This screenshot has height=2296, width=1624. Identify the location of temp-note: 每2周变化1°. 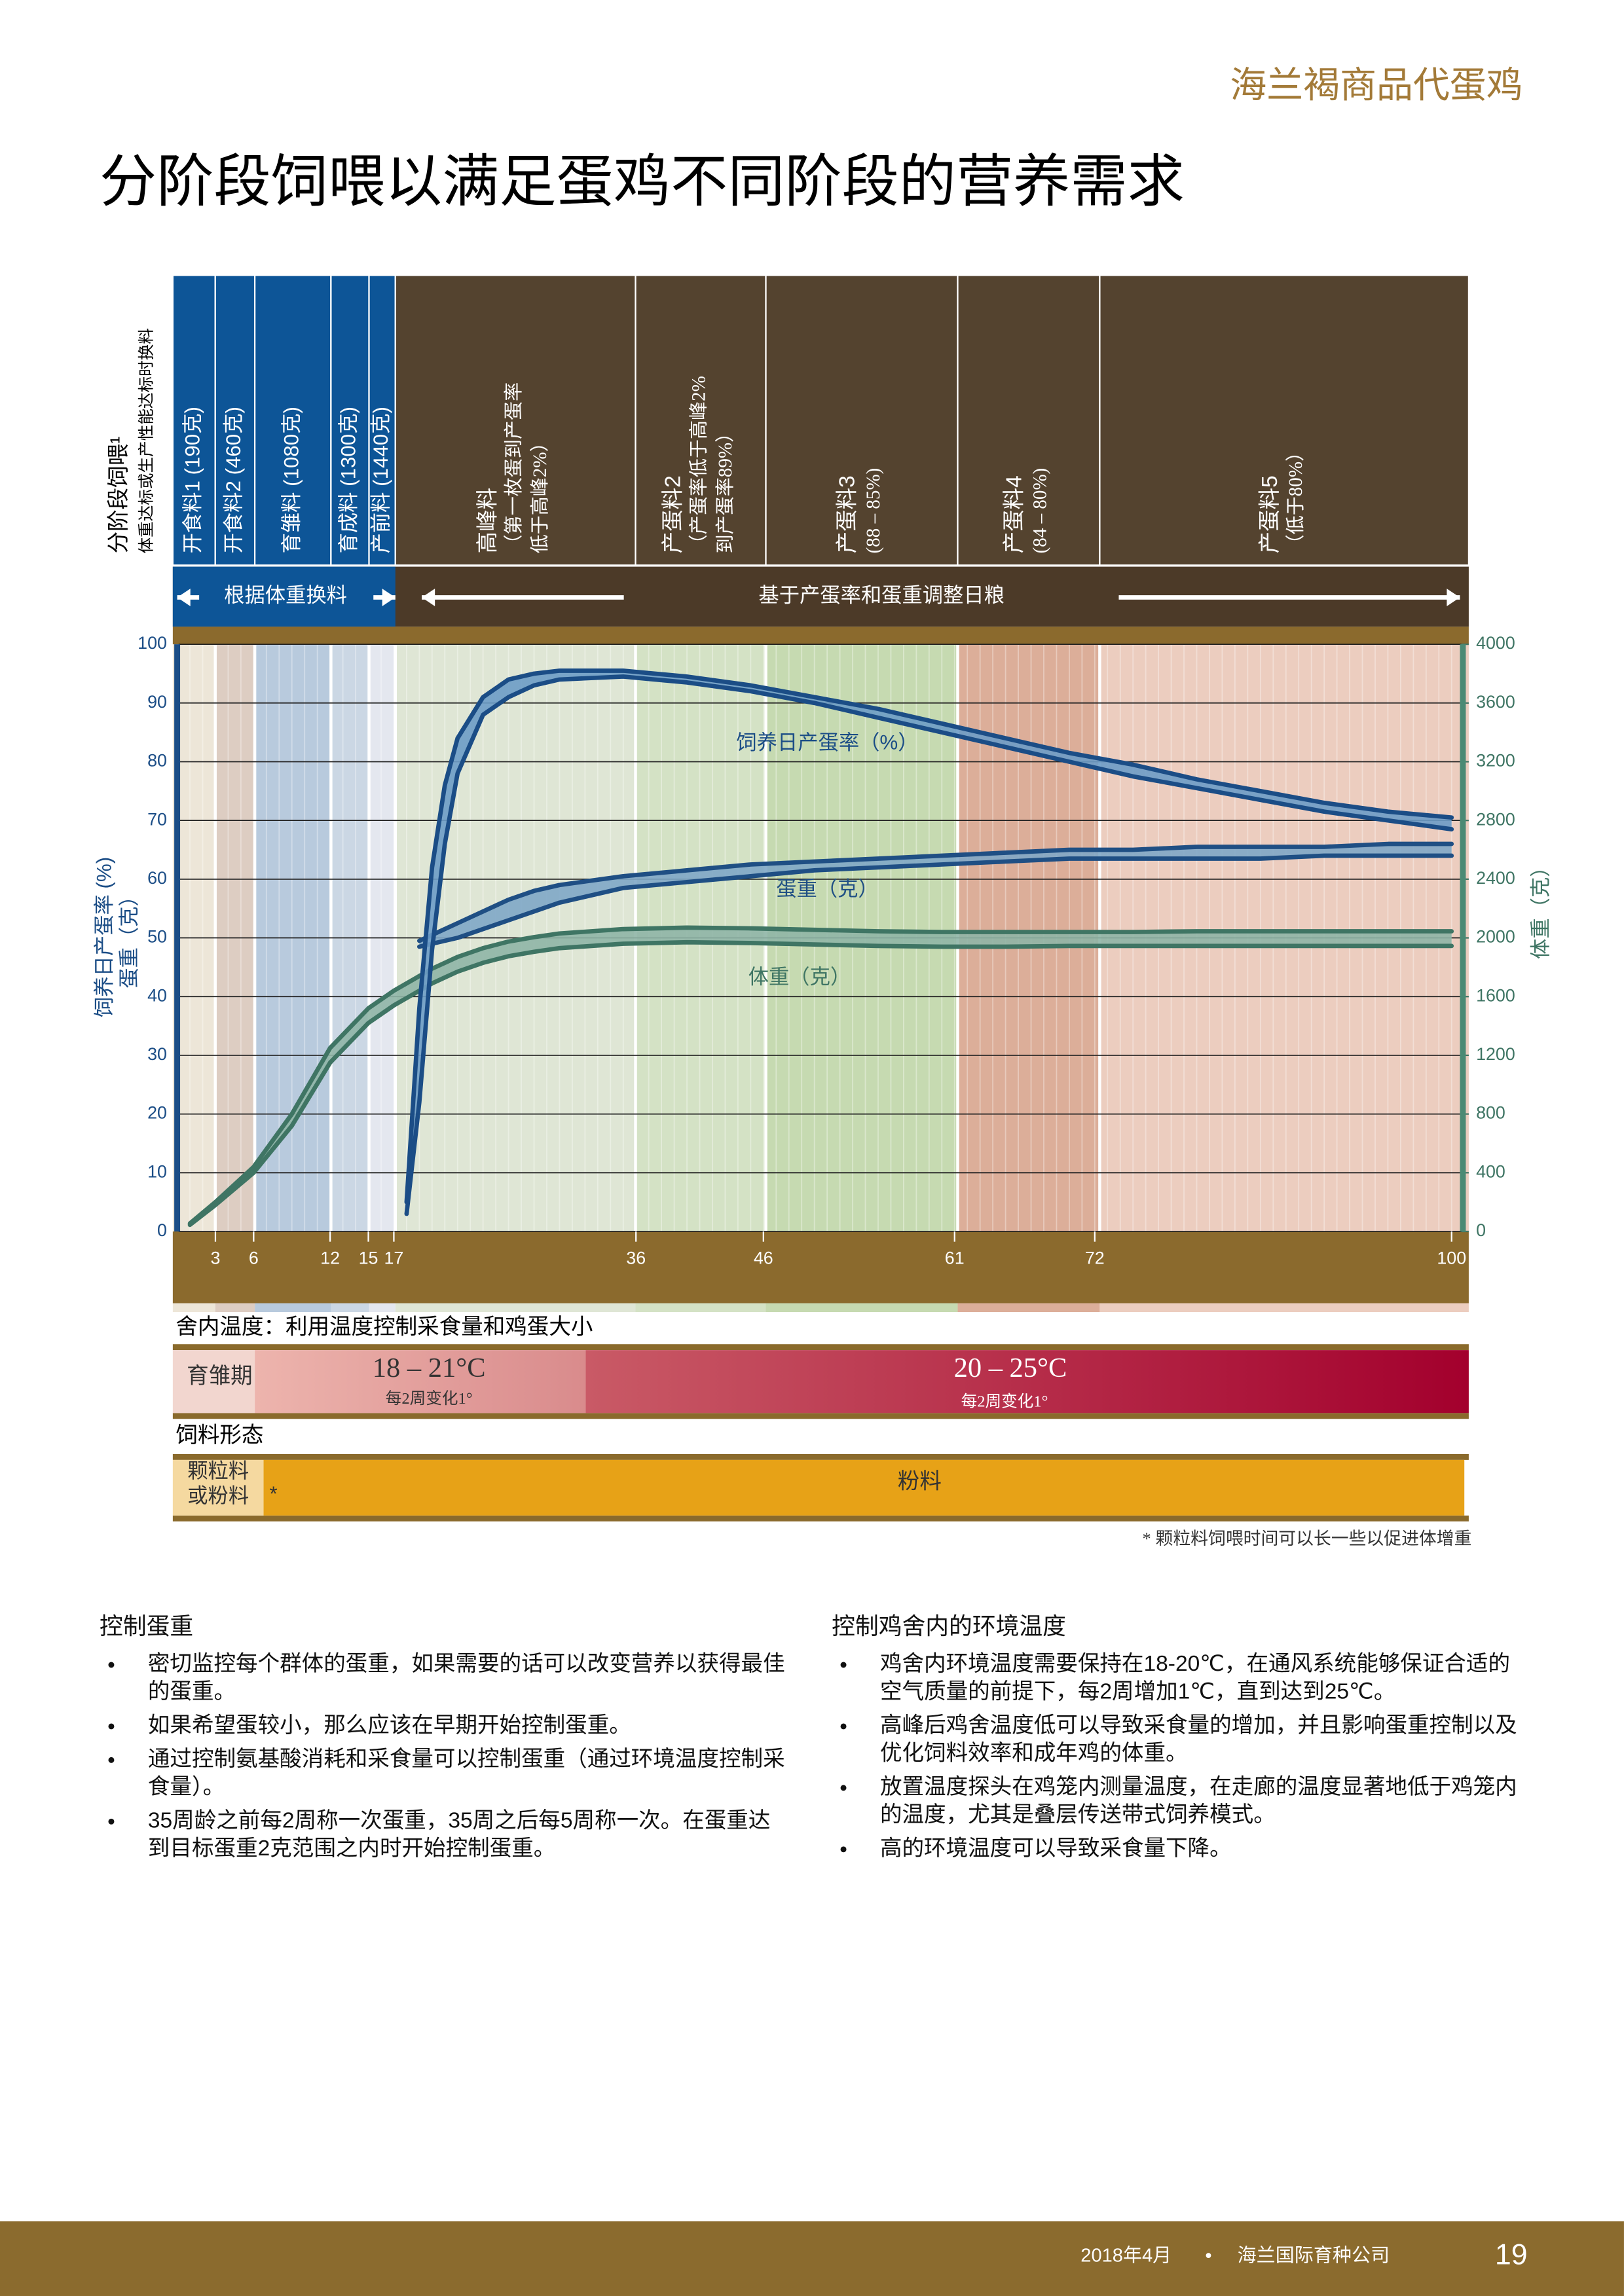
(1004, 1401).